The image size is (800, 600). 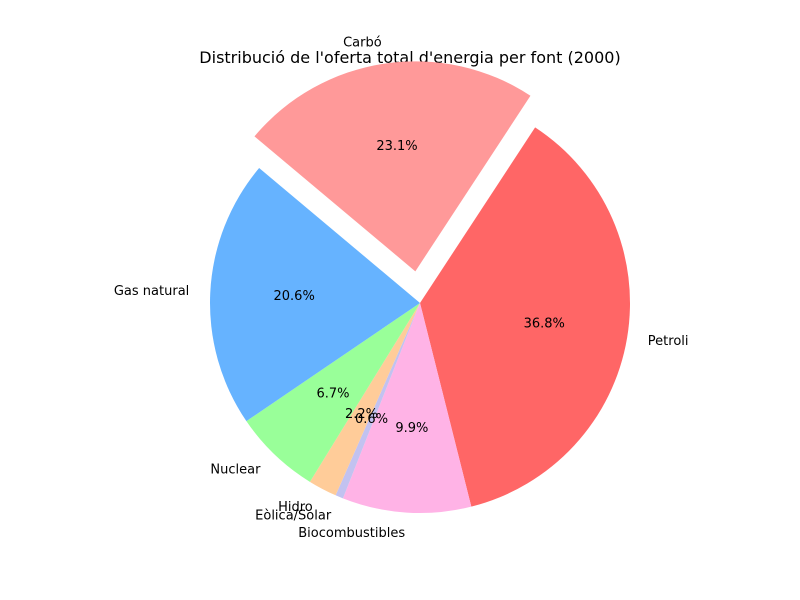 What do you see at coordinates (392, 166) in the screenshot?
I see `pie-slice-carbo` at bounding box center [392, 166].